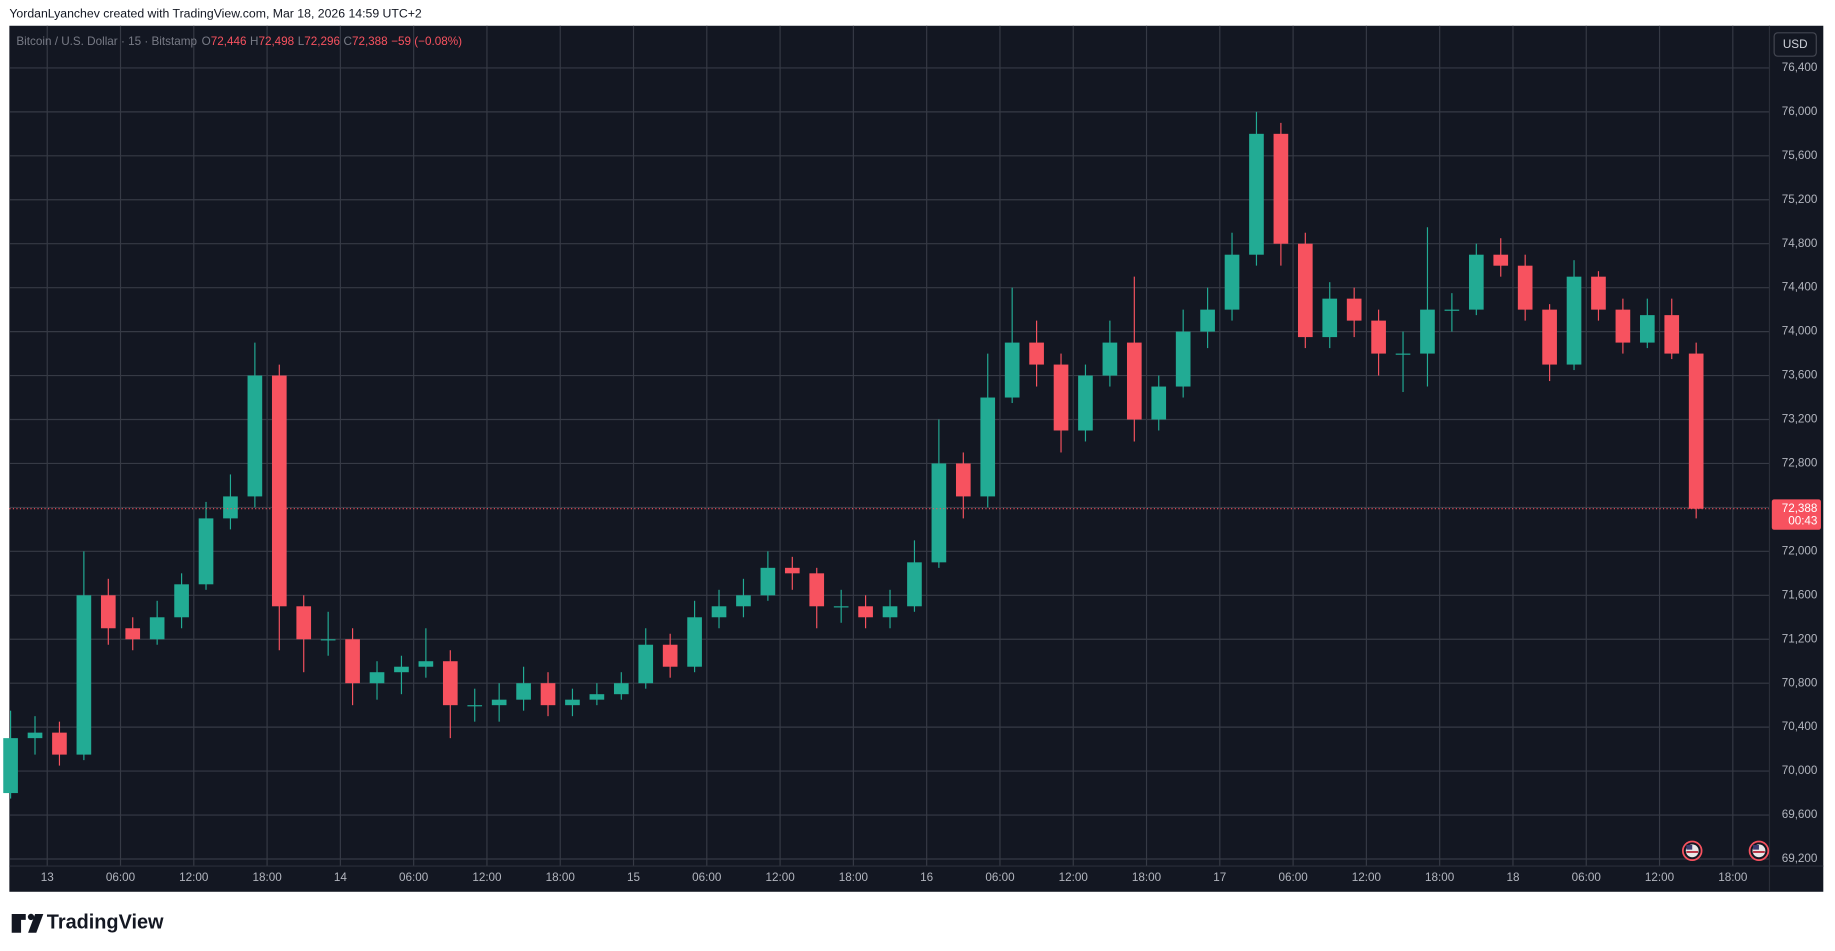 The width and height of the screenshot is (1835, 951). Describe the element at coordinates (1800, 770) in the screenshot. I see `y-tick-label: 70,000` at that location.